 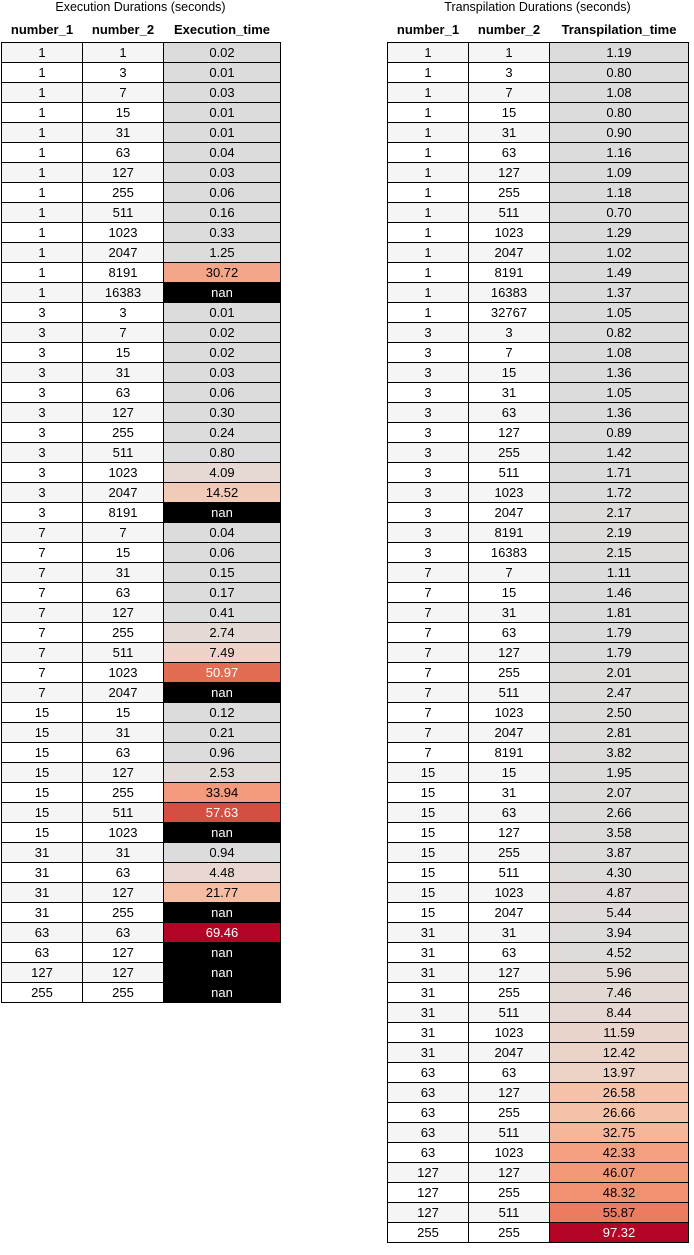 I want to click on cell-number-2: 16383, so click(x=123, y=292).